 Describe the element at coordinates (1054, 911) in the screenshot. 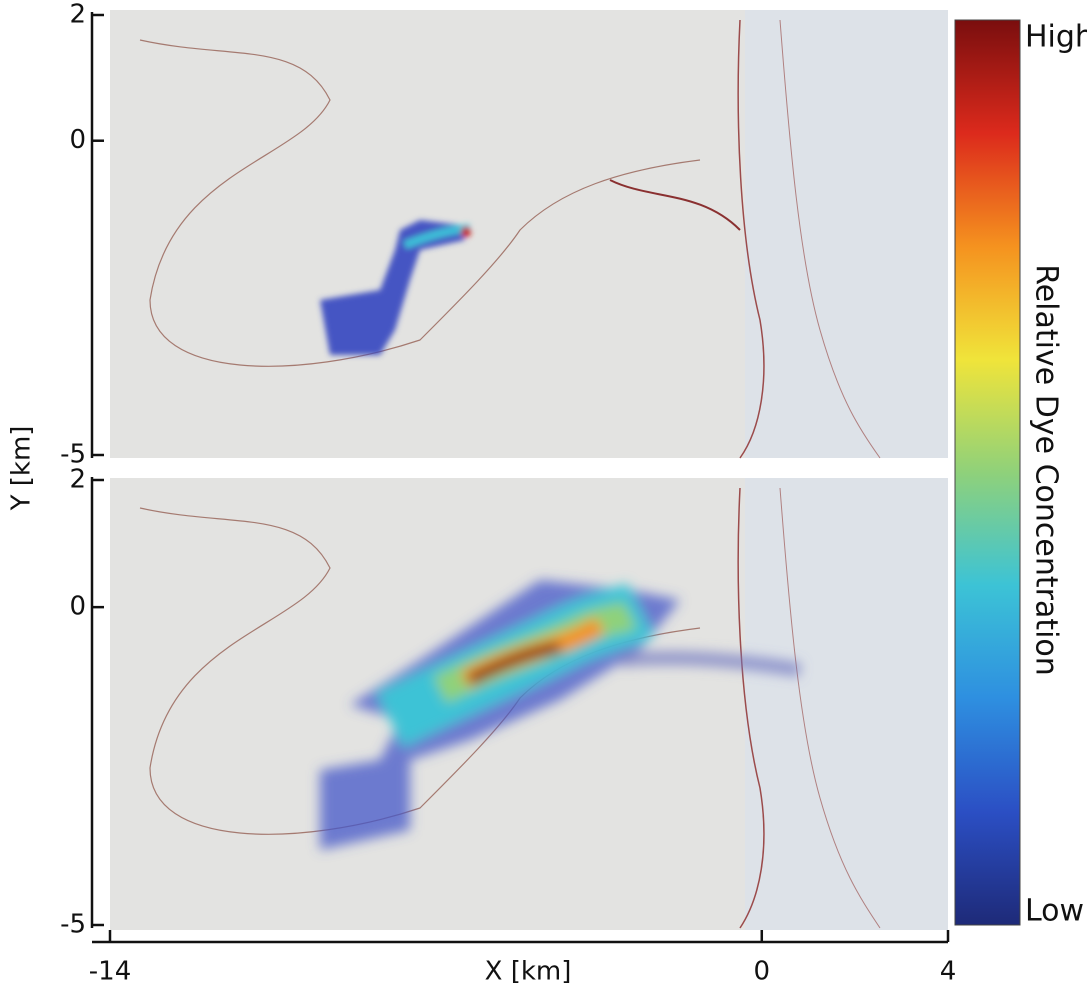

I see `colorbar-low: Low` at that location.